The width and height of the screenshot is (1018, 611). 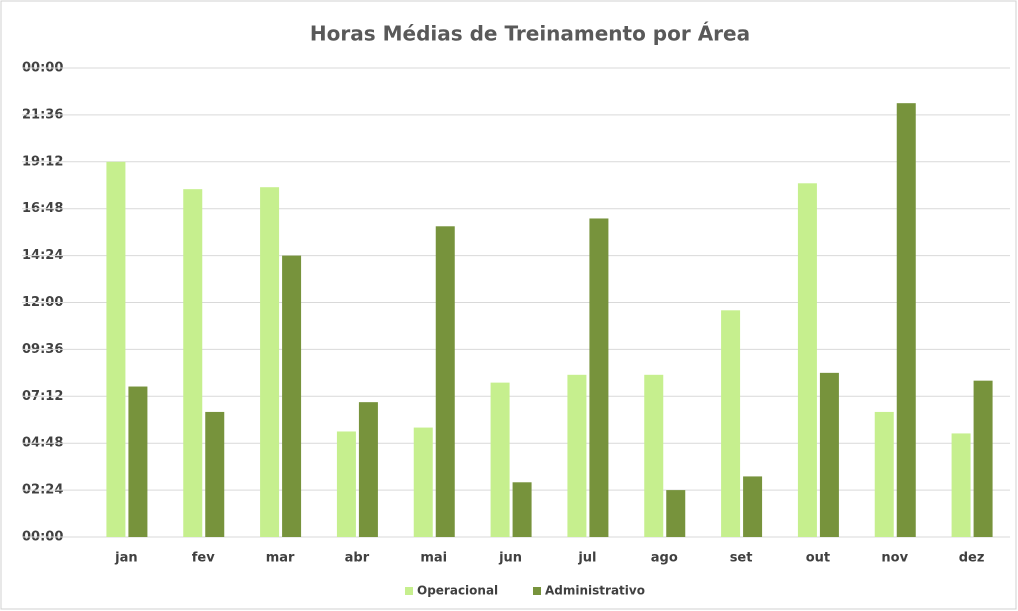 I want to click on x-tick-label: ago, so click(x=664, y=558).